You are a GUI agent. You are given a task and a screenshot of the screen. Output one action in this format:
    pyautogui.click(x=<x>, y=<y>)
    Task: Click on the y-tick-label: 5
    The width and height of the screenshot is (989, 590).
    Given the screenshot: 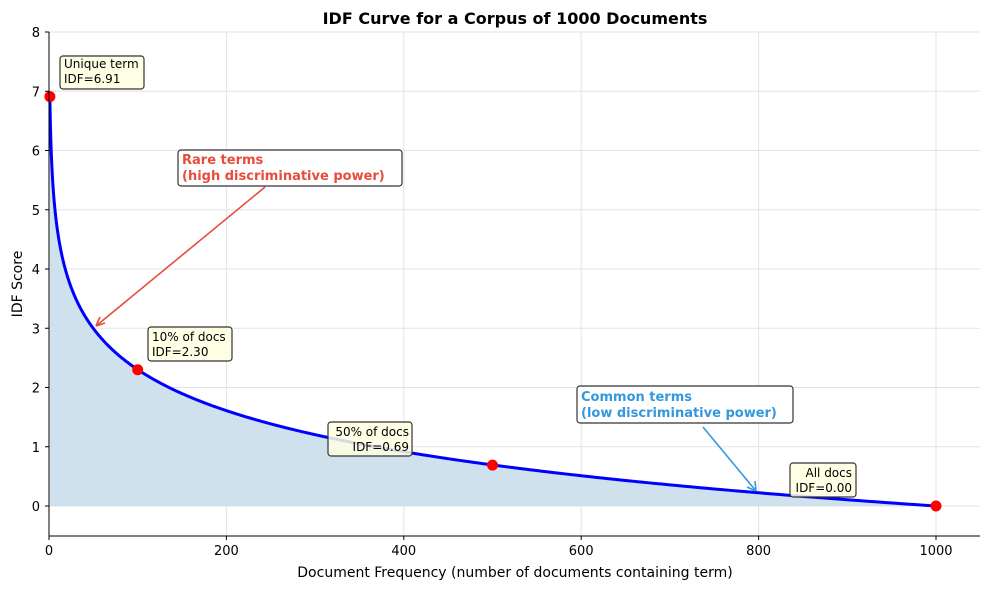 What is the action you would take?
    pyautogui.click(x=36, y=211)
    